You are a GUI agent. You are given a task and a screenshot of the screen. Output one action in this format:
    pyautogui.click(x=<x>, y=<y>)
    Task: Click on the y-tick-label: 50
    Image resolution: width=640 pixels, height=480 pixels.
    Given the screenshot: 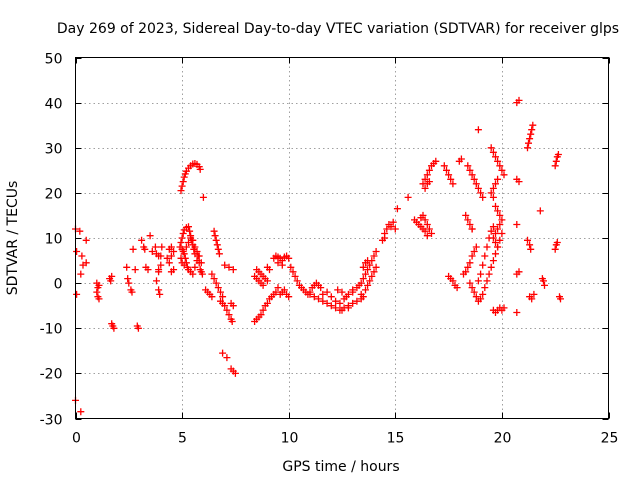 What is the action you would take?
    pyautogui.click(x=54, y=60)
    